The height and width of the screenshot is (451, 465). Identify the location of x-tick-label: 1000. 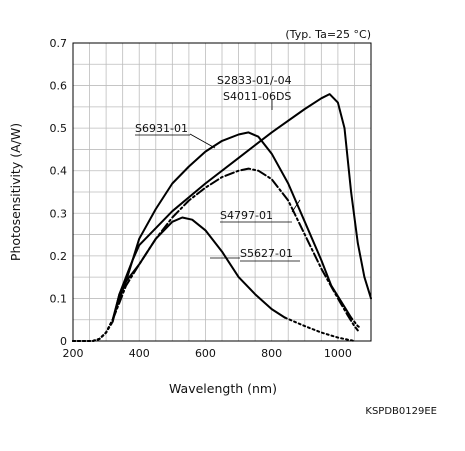
(338, 353).